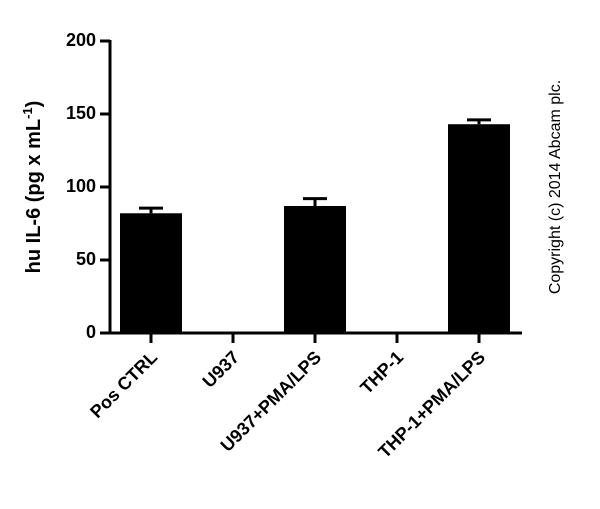 The width and height of the screenshot is (600, 509). I want to click on x-tick-label: U937, so click(221, 369).